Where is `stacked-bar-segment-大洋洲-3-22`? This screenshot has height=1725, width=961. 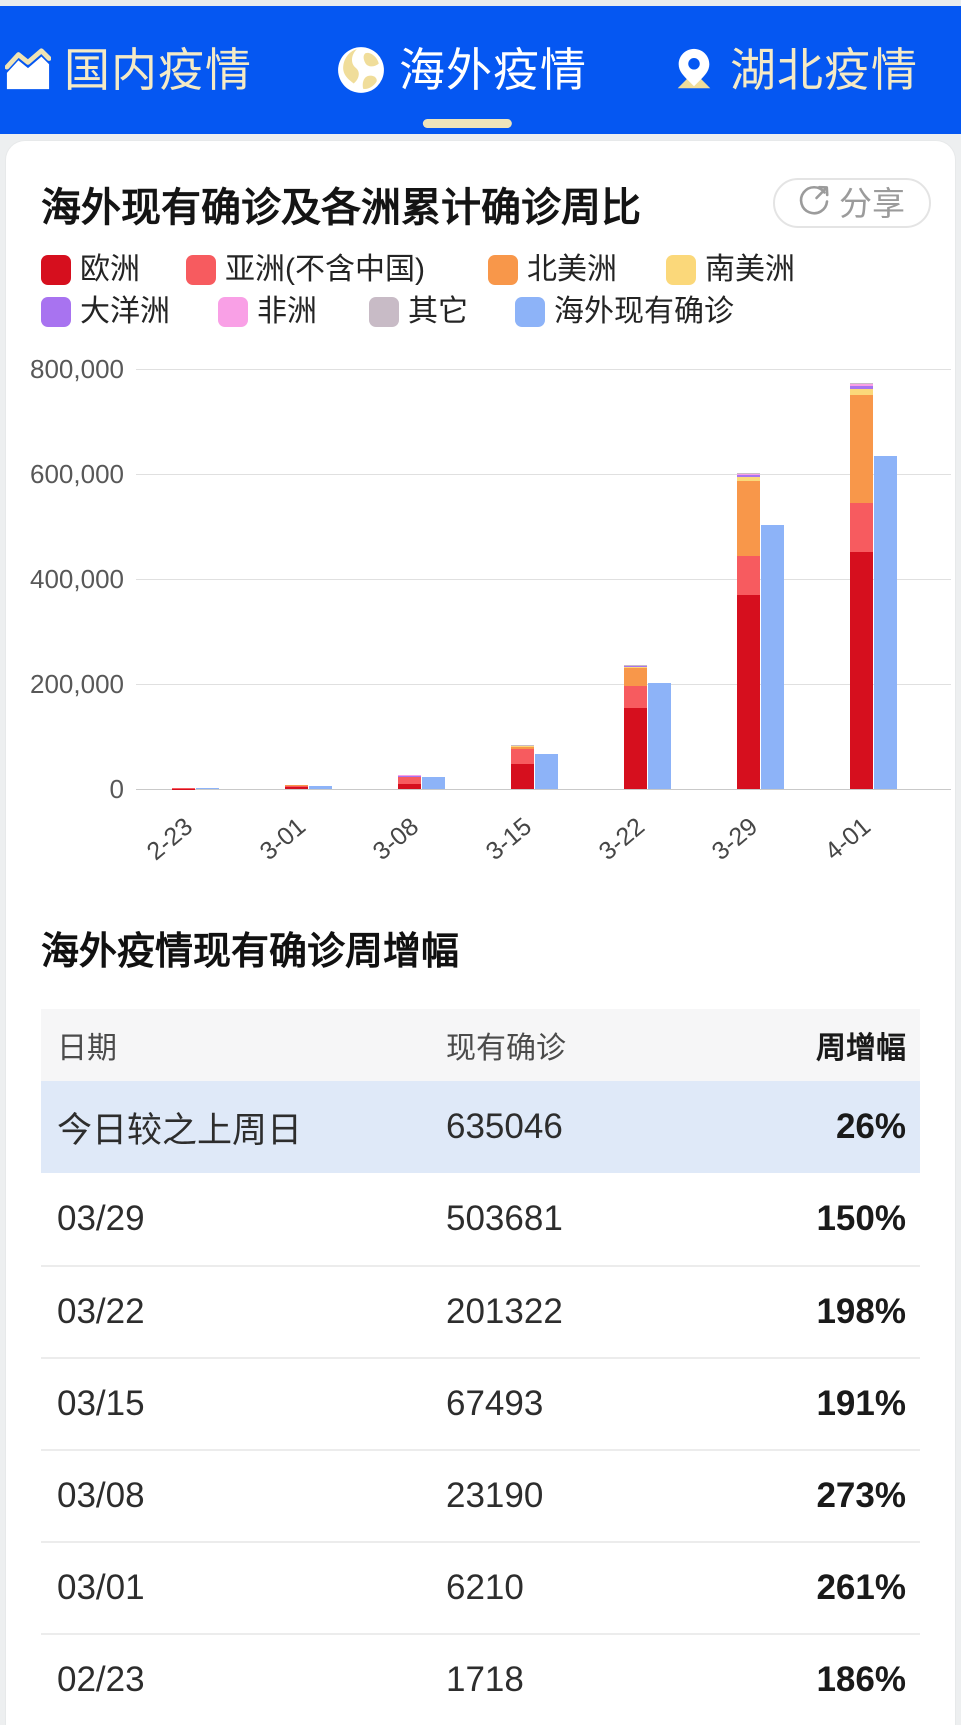 stacked-bar-segment-大洋洲-3-22 is located at coordinates (635, 666).